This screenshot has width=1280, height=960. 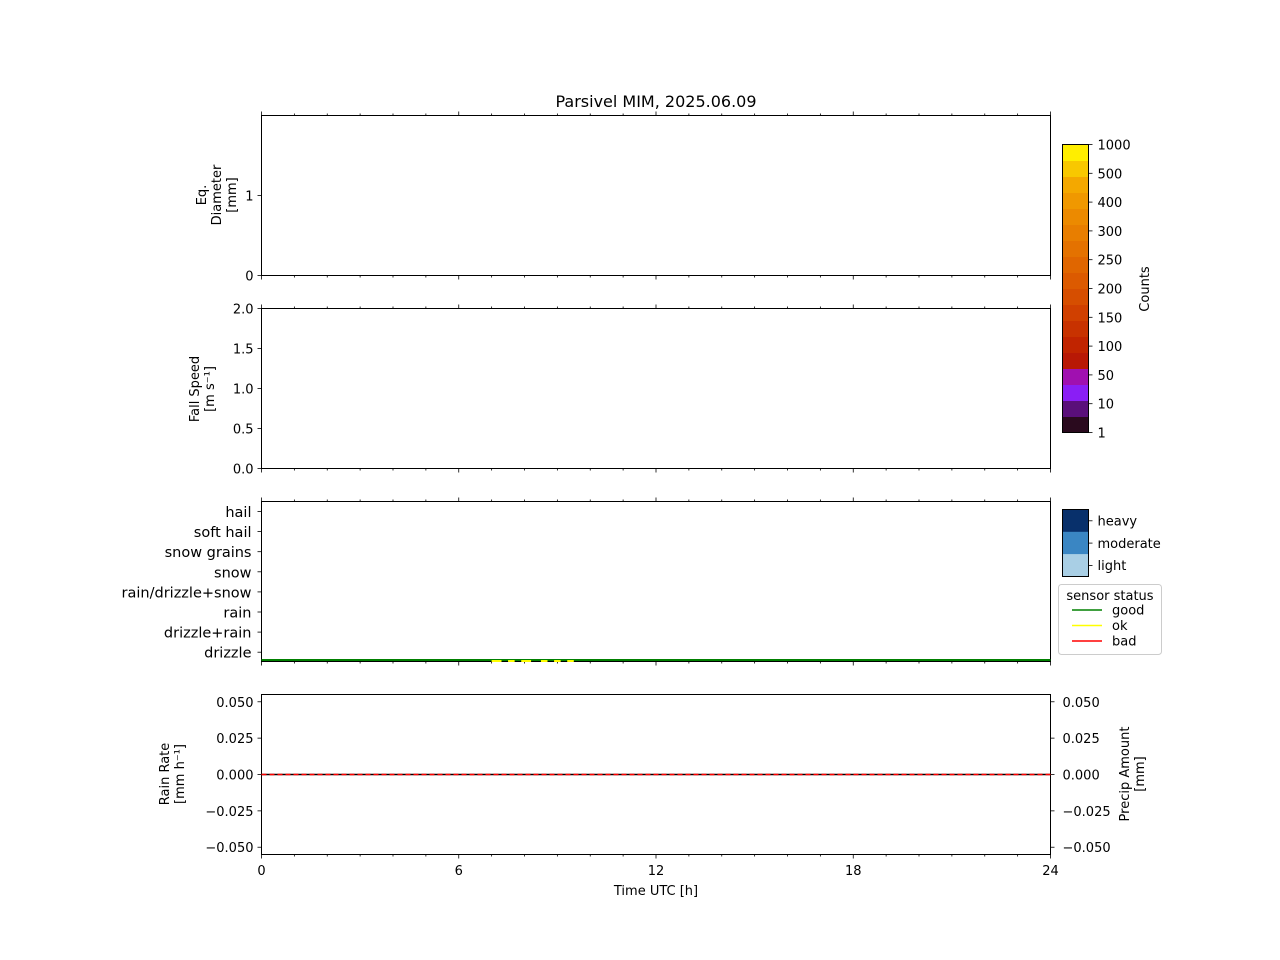 What do you see at coordinates (1087, 848) in the screenshot?
I see `precip-y-tick-label: −0.050` at bounding box center [1087, 848].